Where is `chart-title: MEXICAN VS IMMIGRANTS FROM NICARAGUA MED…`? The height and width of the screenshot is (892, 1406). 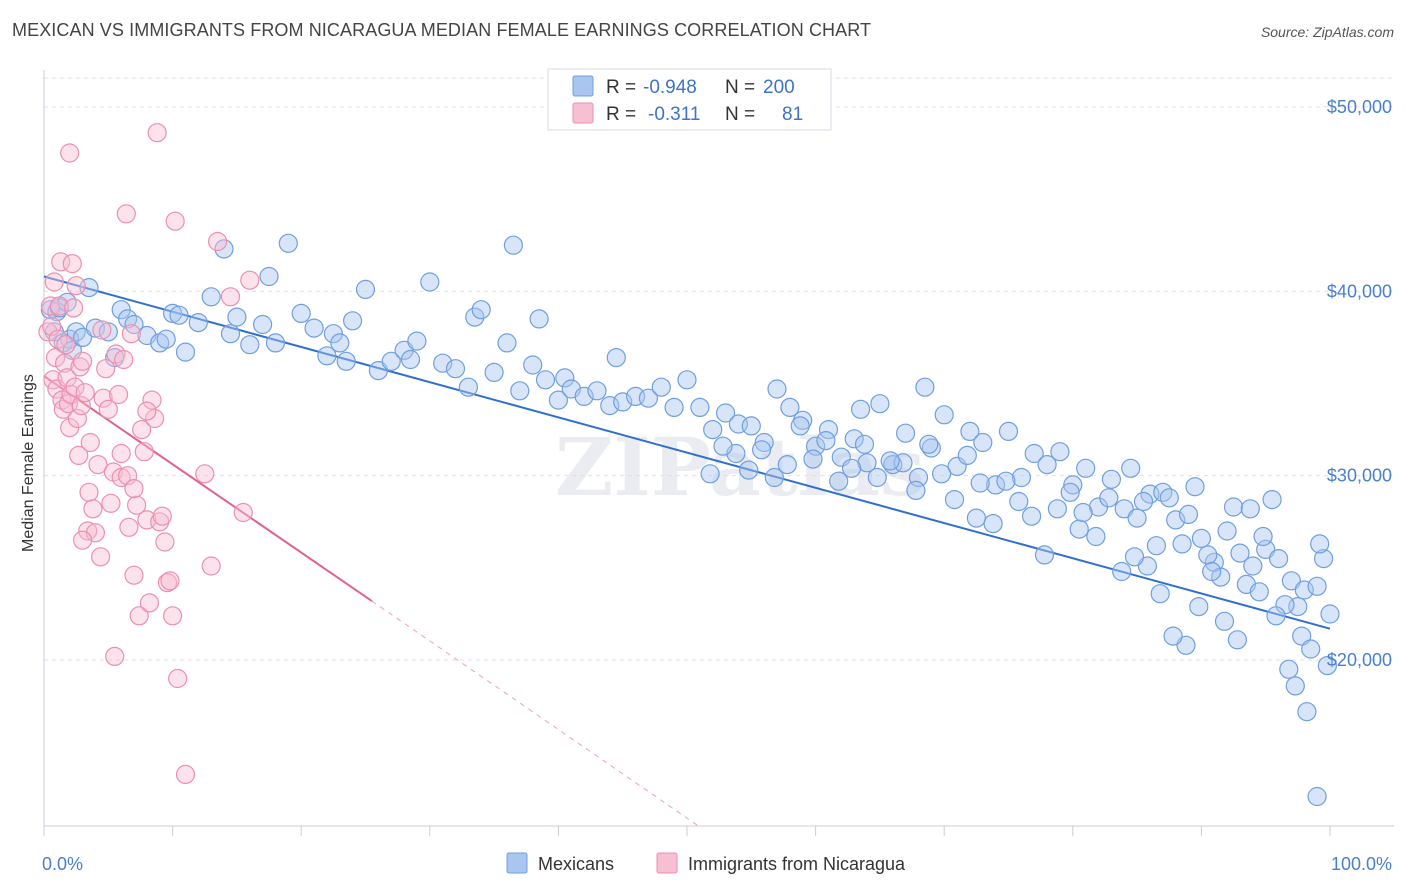 chart-title: MEXICAN VS IMMIGRANTS FROM NICARAGUA MED… is located at coordinates (442, 30).